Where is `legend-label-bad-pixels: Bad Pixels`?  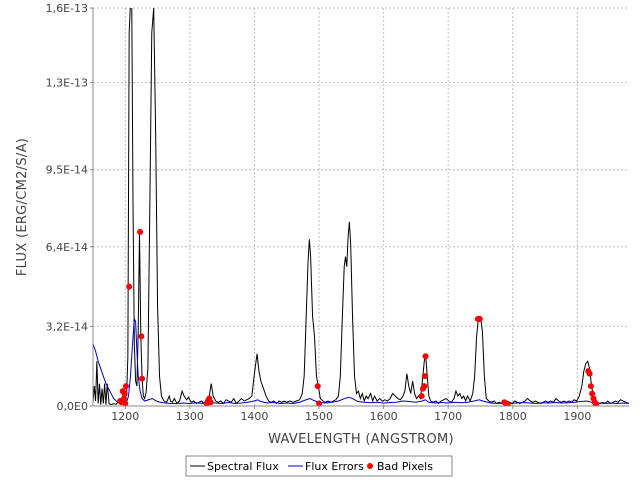 legend-label-bad-pixels: Bad Pixels is located at coordinates (405, 466).